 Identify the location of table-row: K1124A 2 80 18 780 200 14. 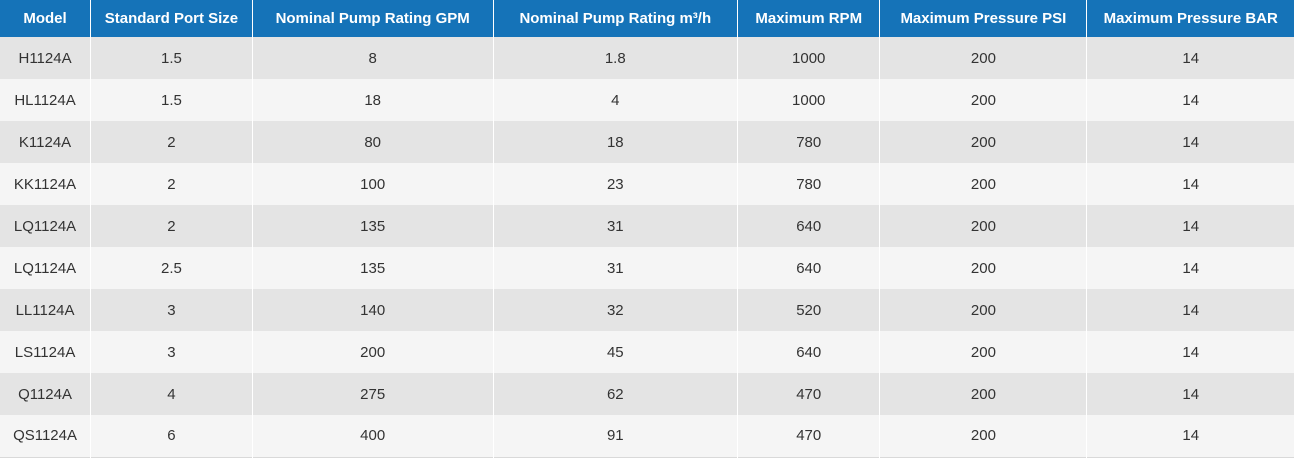
(647, 142).